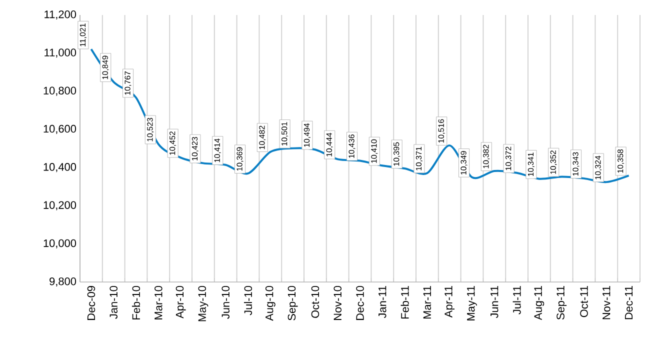 The image size is (650, 350). I want to click on x-tick-label: Sep-11, so click(561, 303).